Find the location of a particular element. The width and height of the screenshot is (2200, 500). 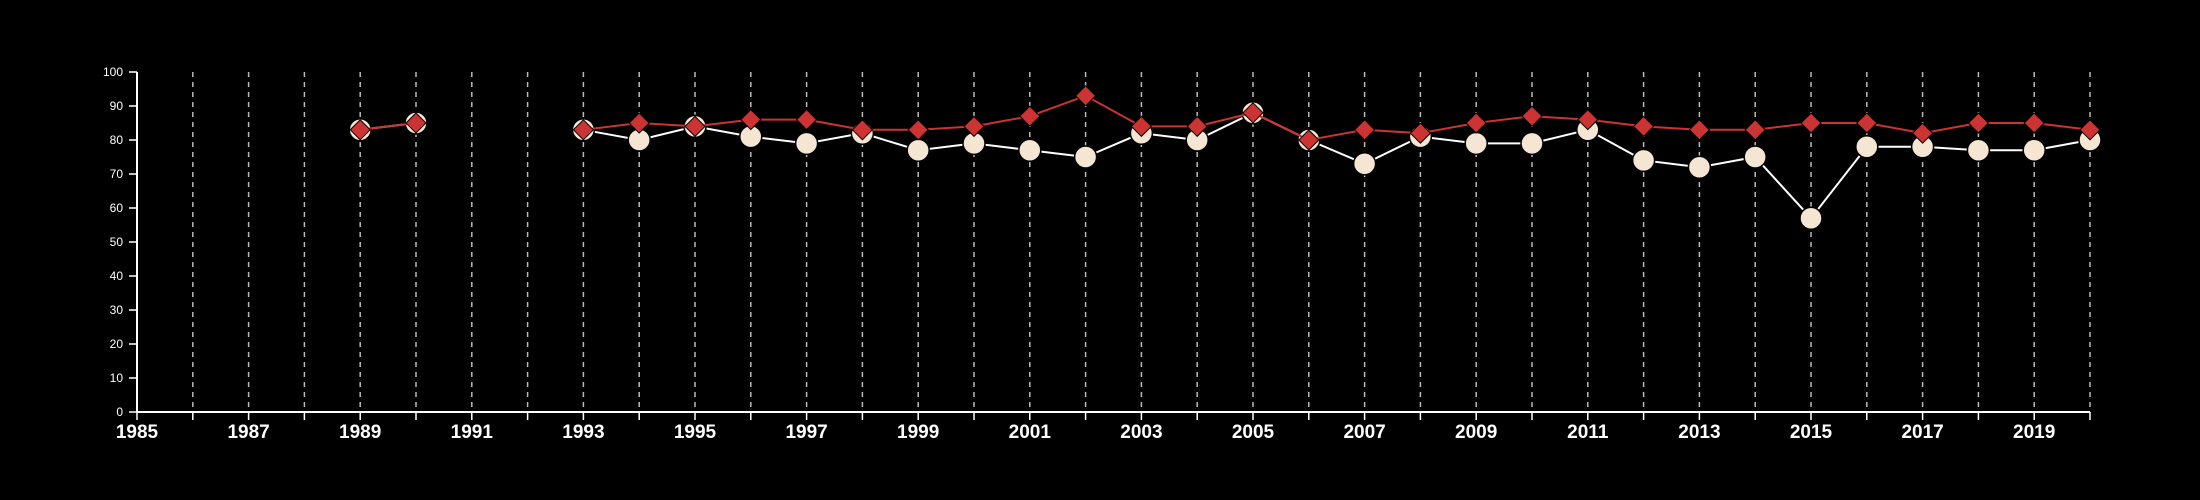

x-tick-label: 1995 is located at coordinates (695, 432).